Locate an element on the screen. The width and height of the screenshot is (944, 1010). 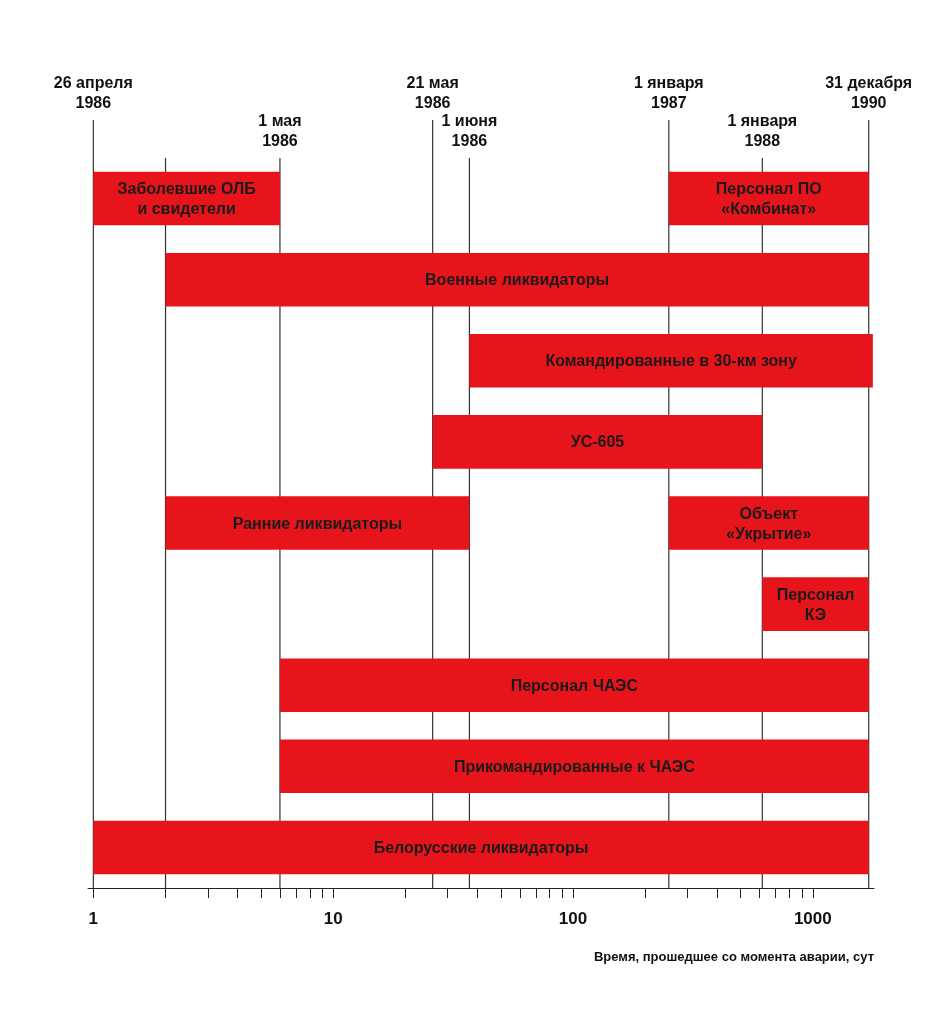
x-tick-label: 10 is located at coordinates (333, 918).